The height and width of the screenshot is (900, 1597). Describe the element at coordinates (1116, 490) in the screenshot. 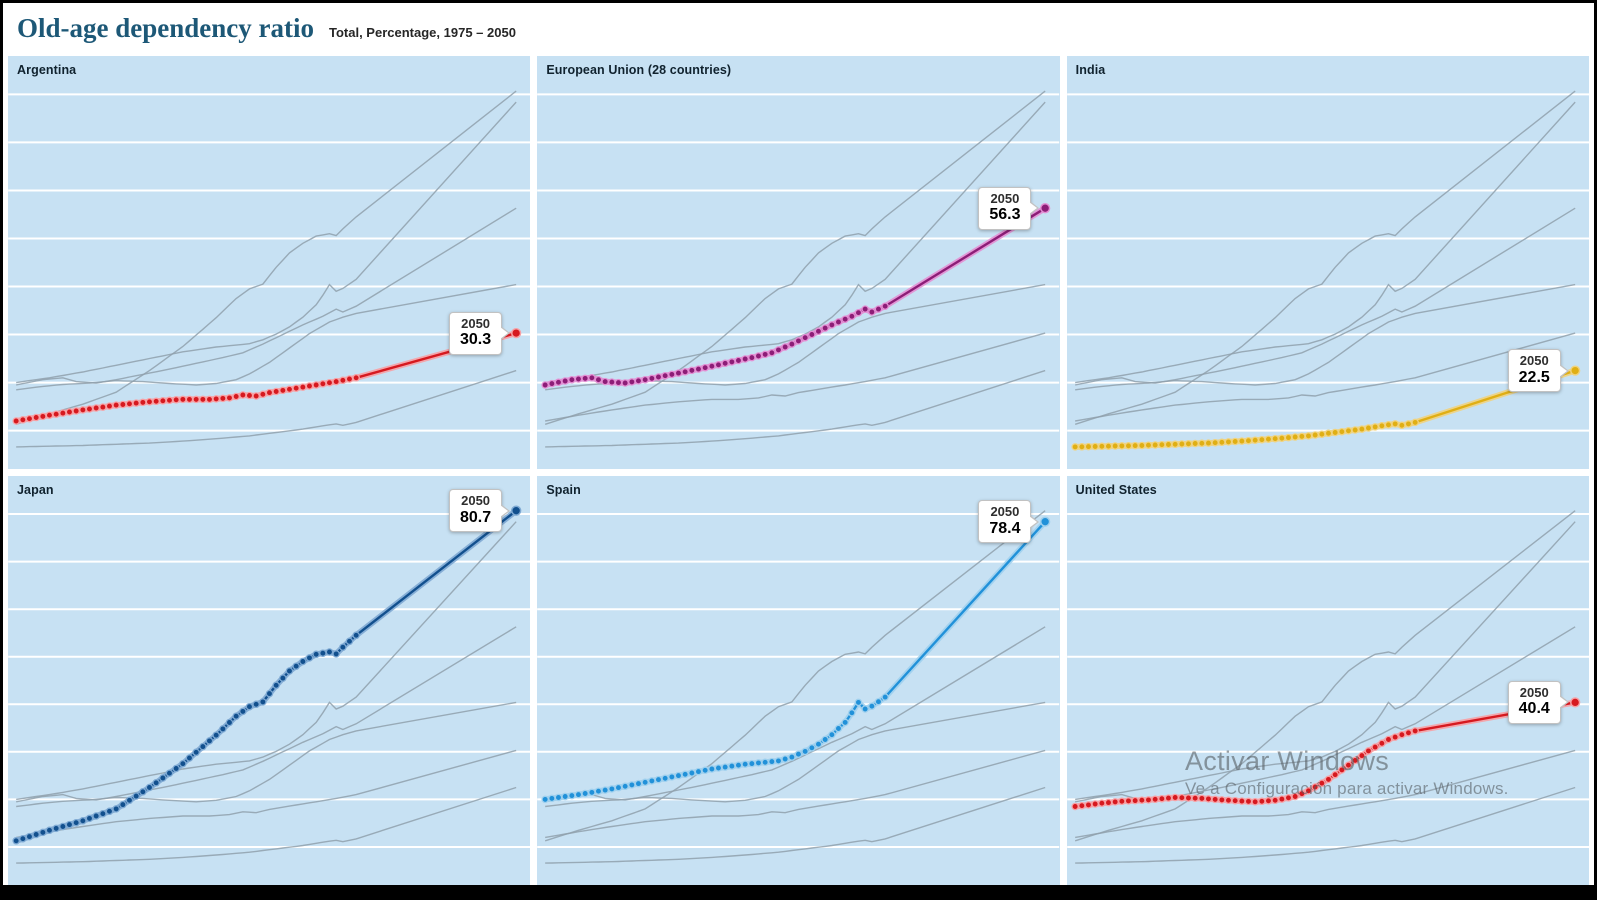

I see `panel-title-united-states: United States` at that location.